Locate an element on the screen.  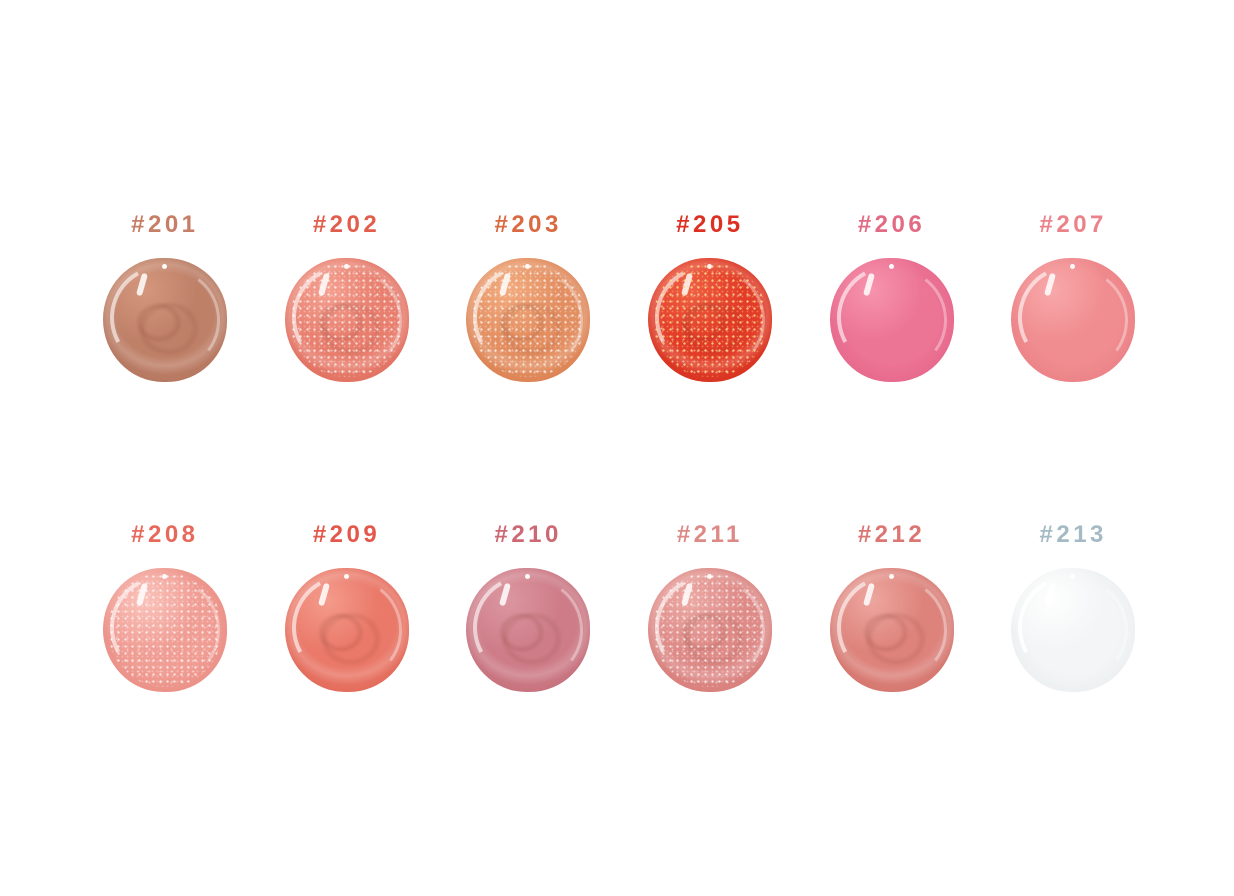
shade-number-label: #213 is located at coordinates (1073, 534).